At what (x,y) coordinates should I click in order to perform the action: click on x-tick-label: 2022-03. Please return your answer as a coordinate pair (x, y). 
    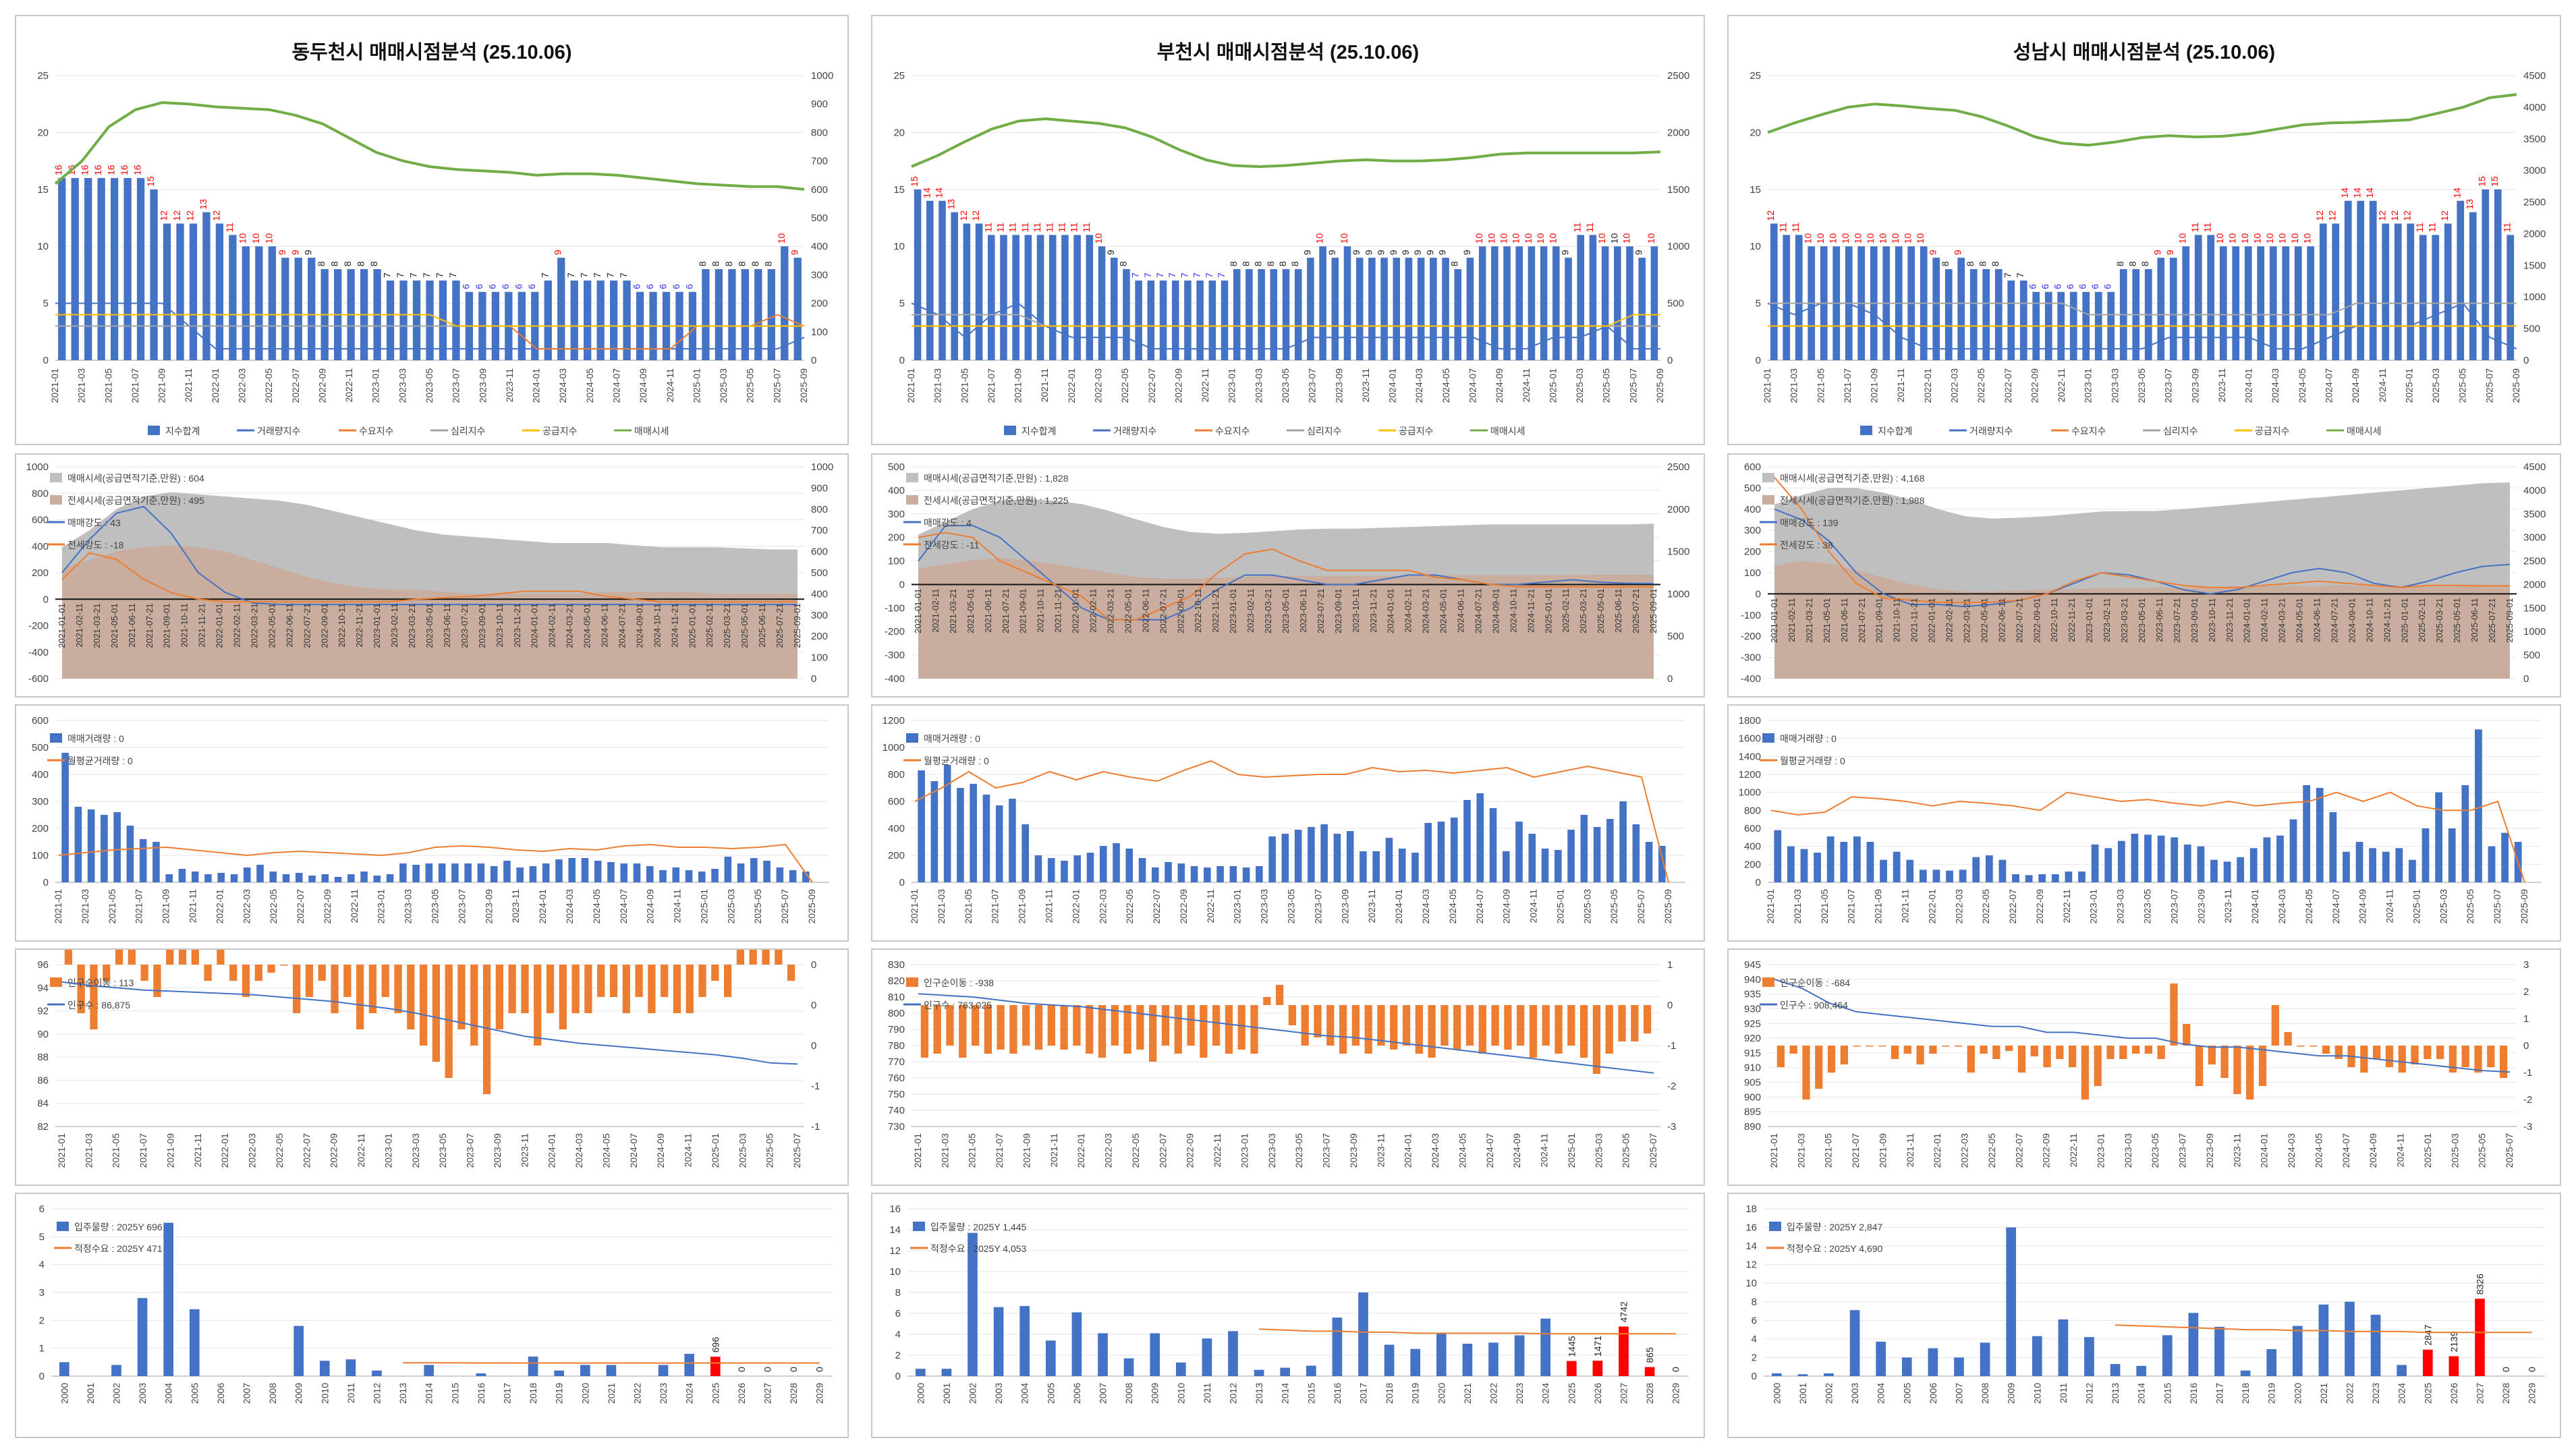
    Looking at the image, I should click on (242, 385).